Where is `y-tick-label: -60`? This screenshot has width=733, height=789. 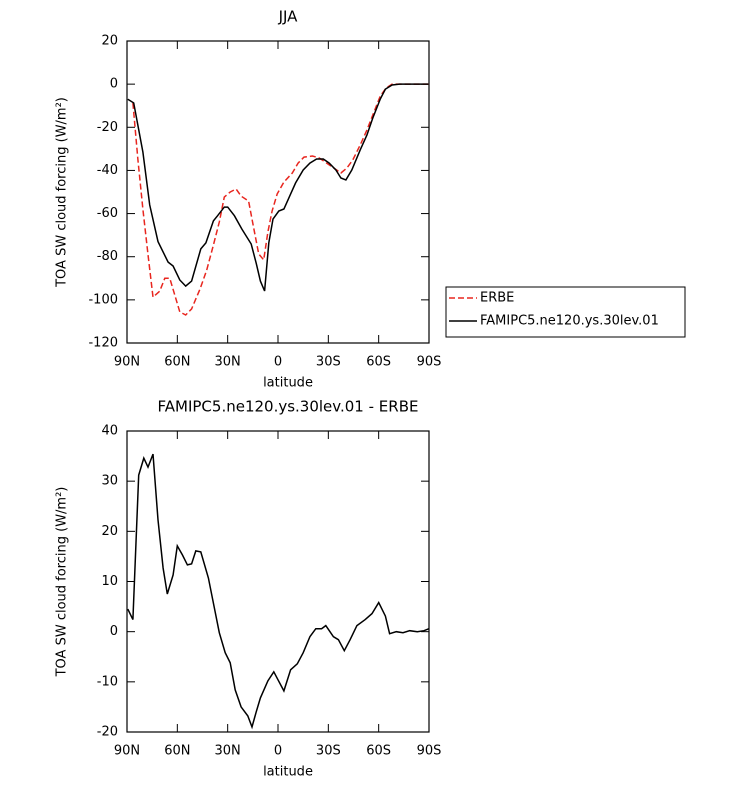
y-tick-label: -60 is located at coordinates (107, 213).